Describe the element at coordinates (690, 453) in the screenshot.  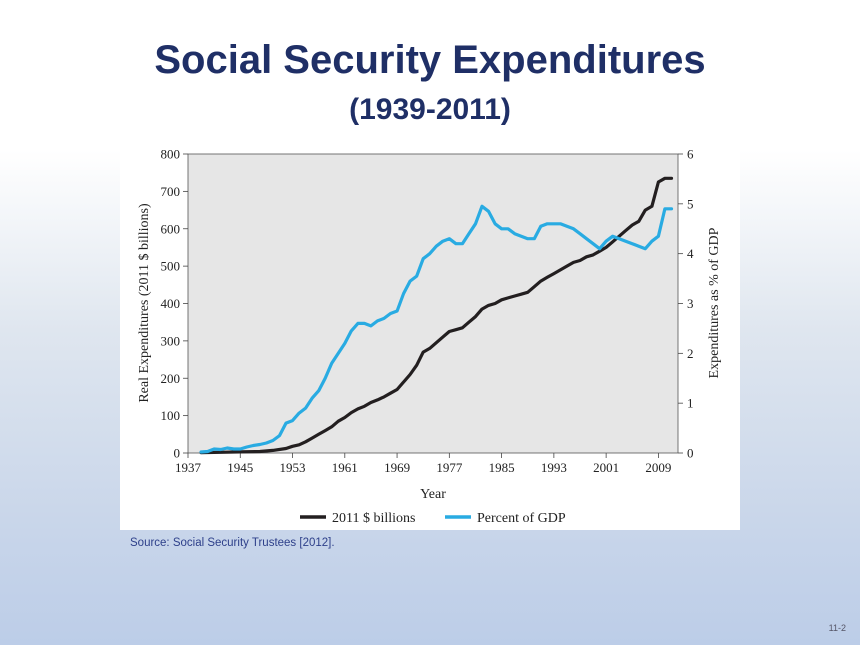
I see `y-right-tick-label: 0` at that location.